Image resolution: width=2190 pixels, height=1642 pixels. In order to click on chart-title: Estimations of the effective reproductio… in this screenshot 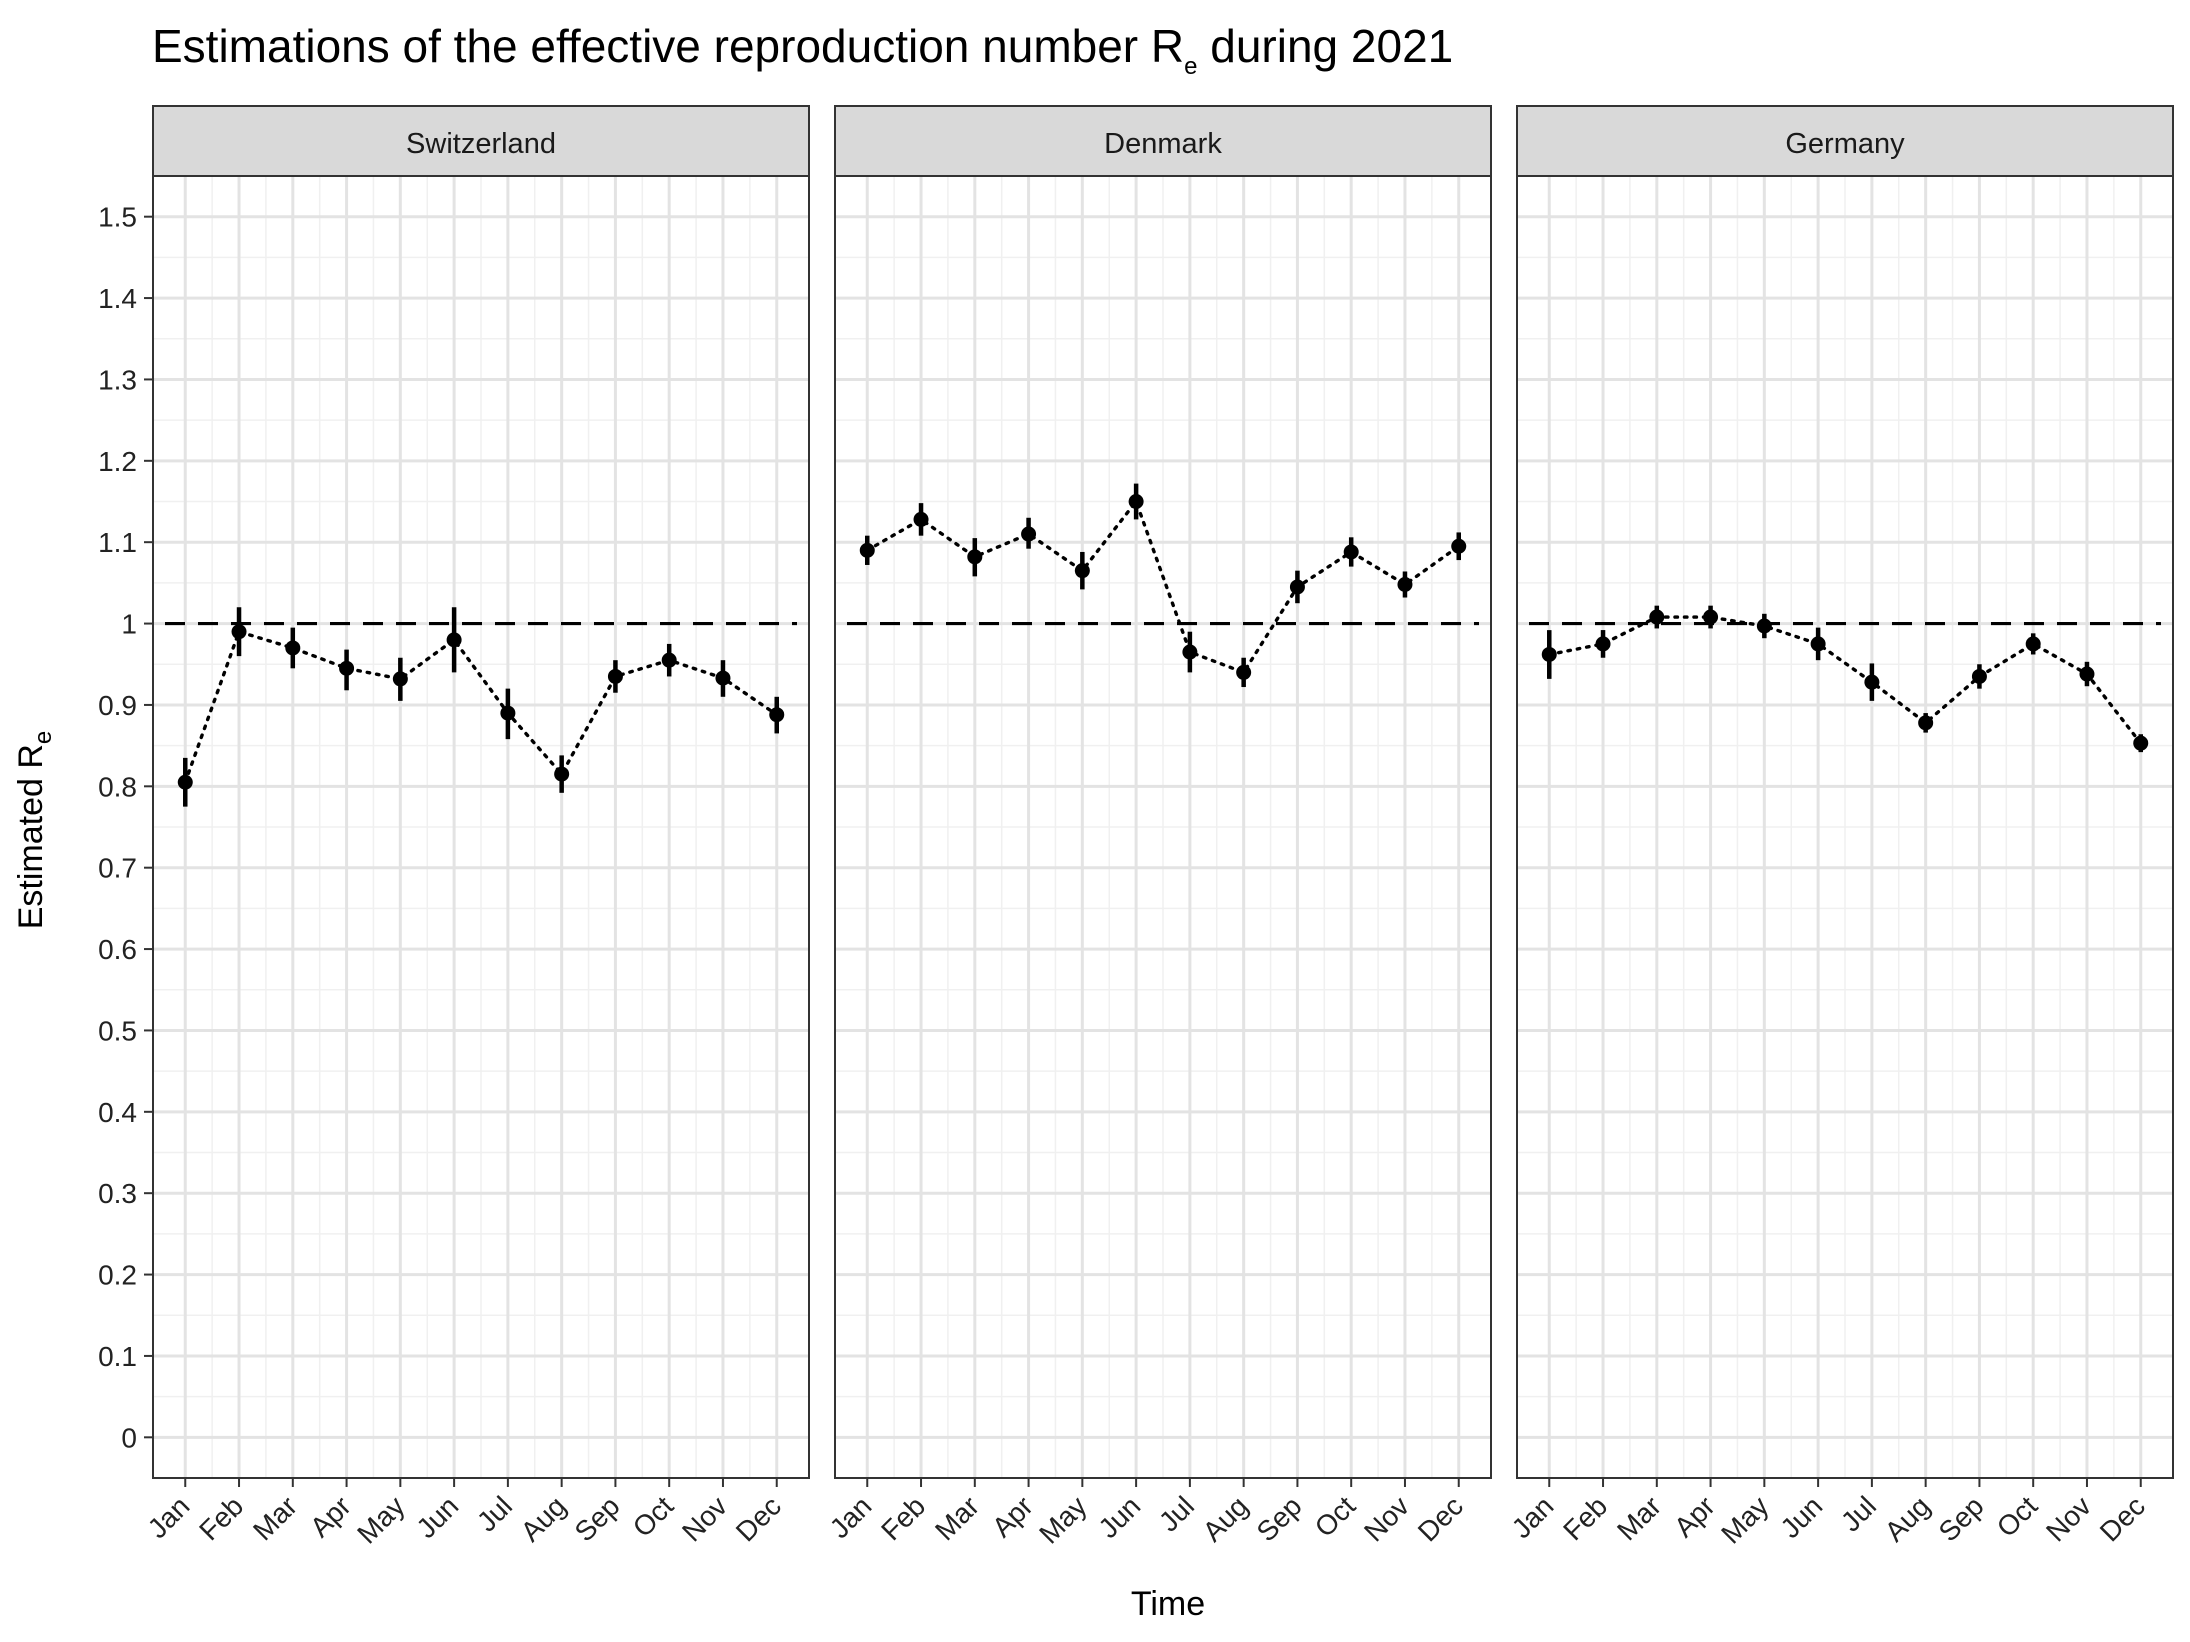, I will do `click(802, 50)`.